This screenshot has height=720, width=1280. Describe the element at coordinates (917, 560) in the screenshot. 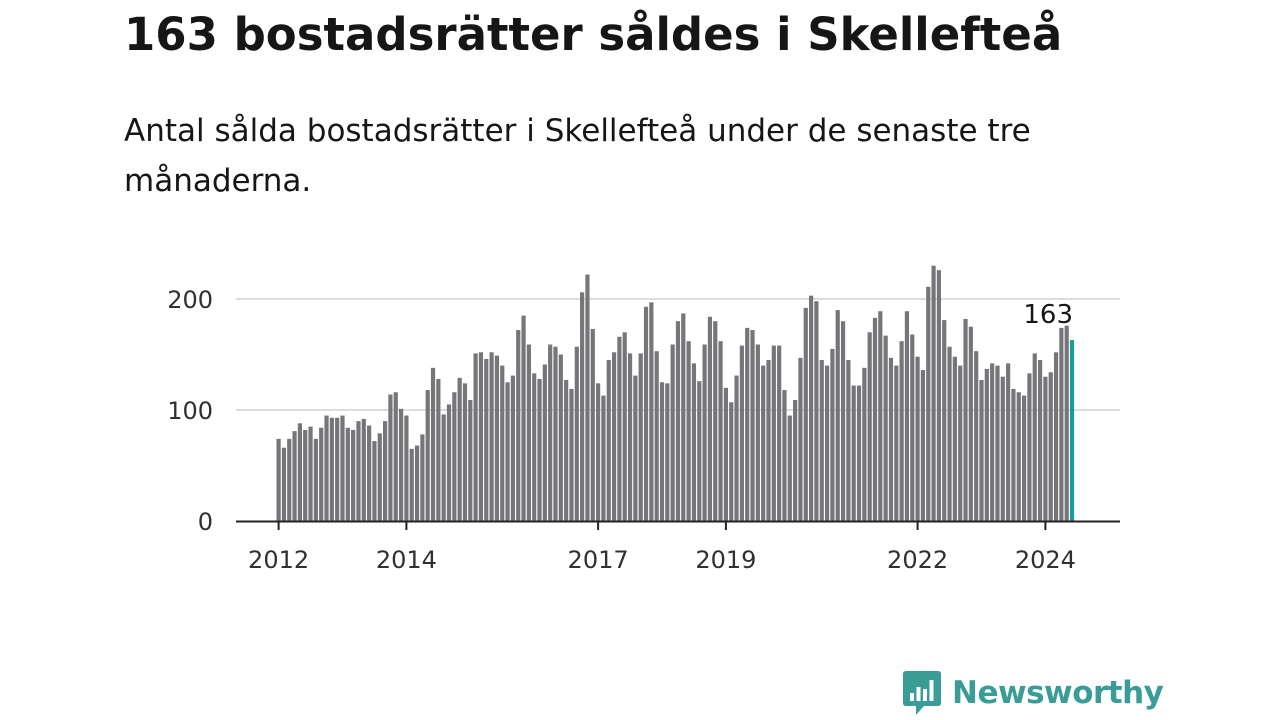

I see `x-tick-label: 2022` at that location.